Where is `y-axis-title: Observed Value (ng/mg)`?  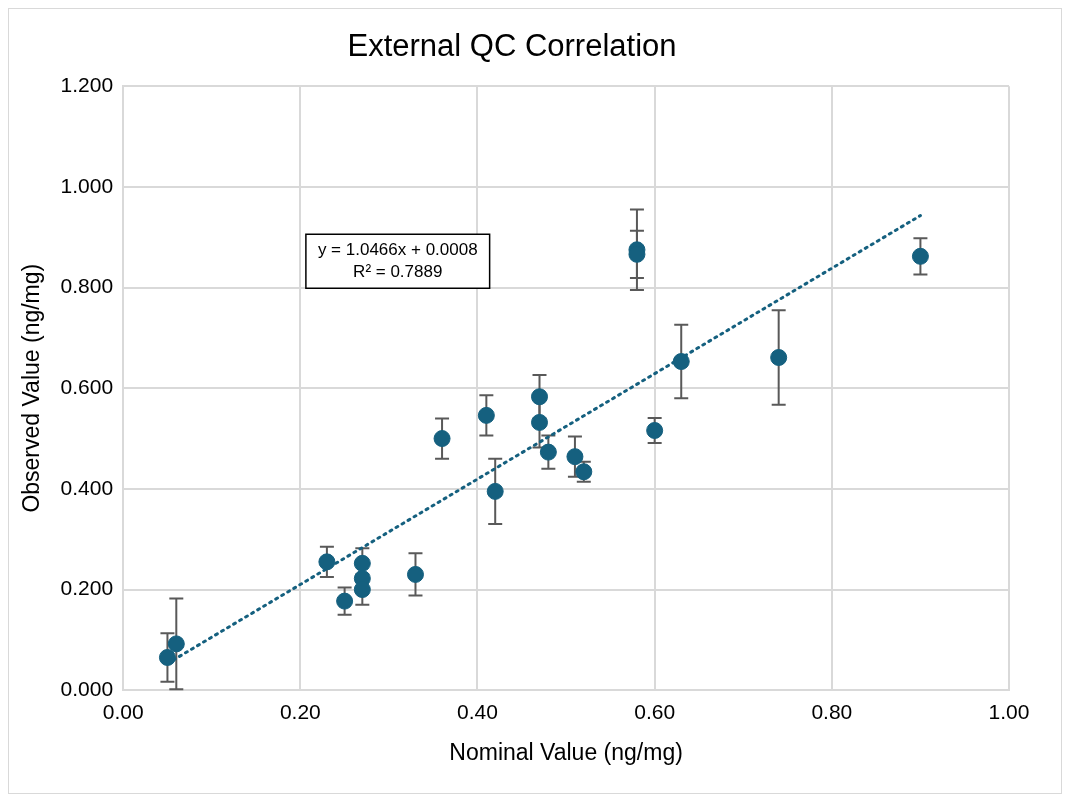 y-axis-title: Observed Value (ng/mg) is located at coordinates (31, 388).